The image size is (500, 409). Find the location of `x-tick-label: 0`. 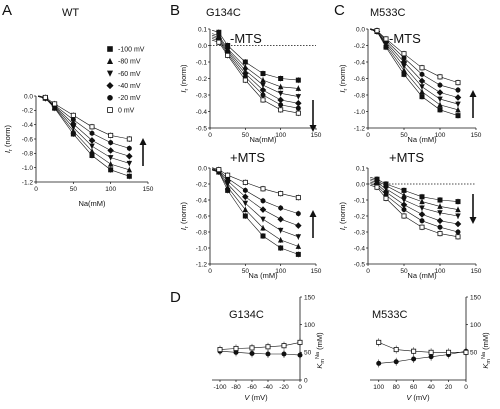

x-tick-label: 0 is located at coordinates (368, 135).